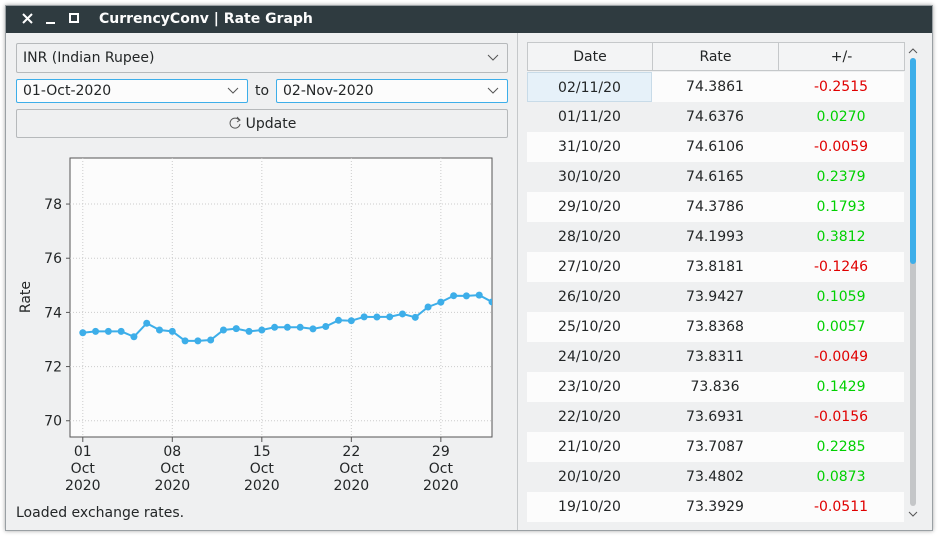  Describe the element at coordinates (590, 56) in the screenshot. I see `column-header: Date` at that location.